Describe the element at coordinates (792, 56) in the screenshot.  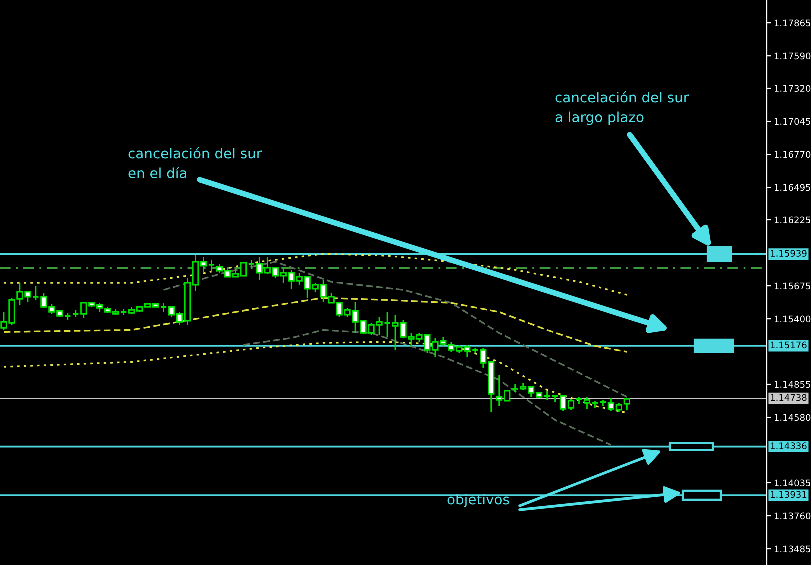
I see `y-tick-label: 1.17590` at that location.